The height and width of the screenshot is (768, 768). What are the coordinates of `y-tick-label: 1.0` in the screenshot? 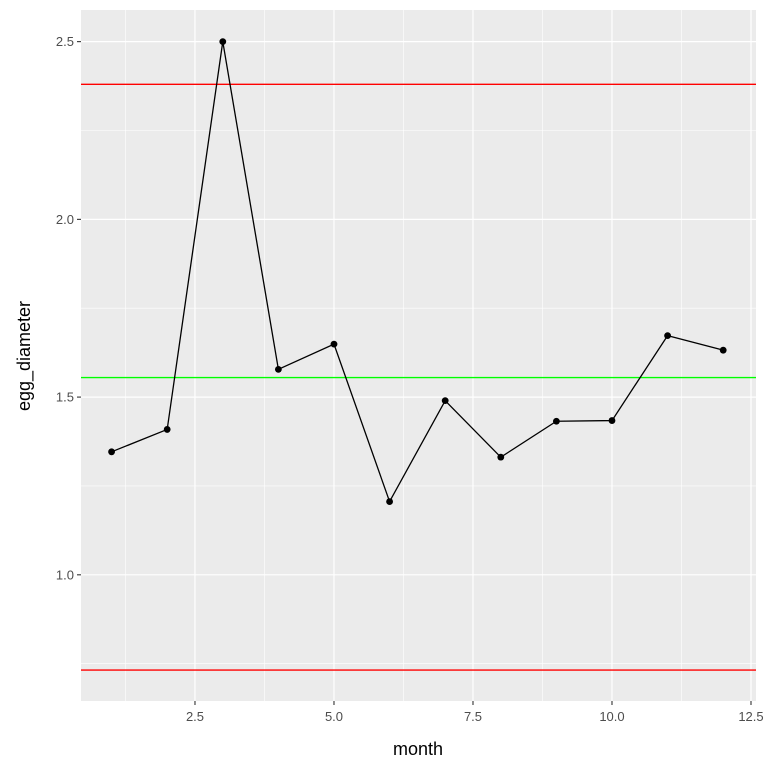 It's located at (65, 574).